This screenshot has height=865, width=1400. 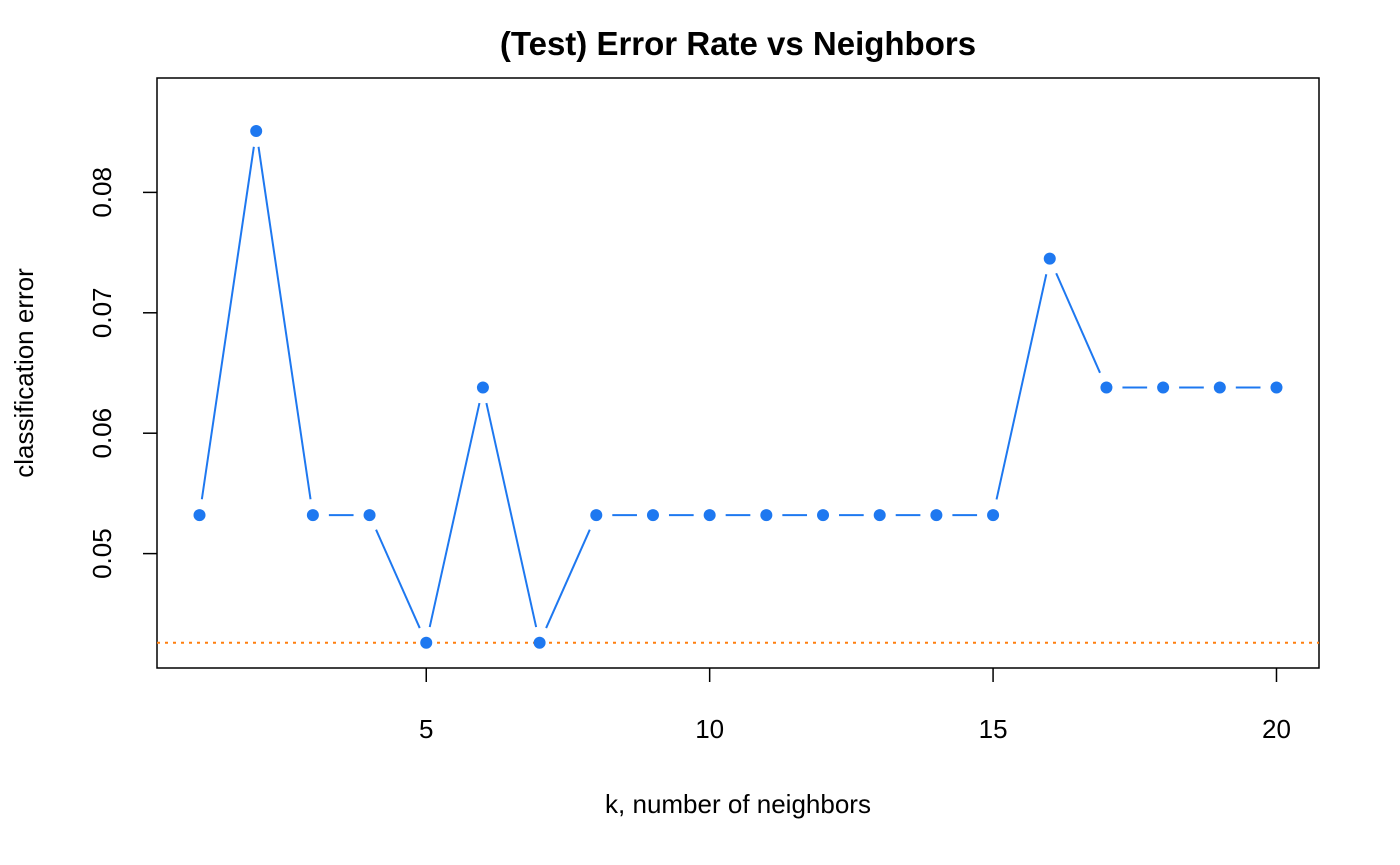 I want to click on x-axis: 5 10 15 20, so click(x=855, y=706).